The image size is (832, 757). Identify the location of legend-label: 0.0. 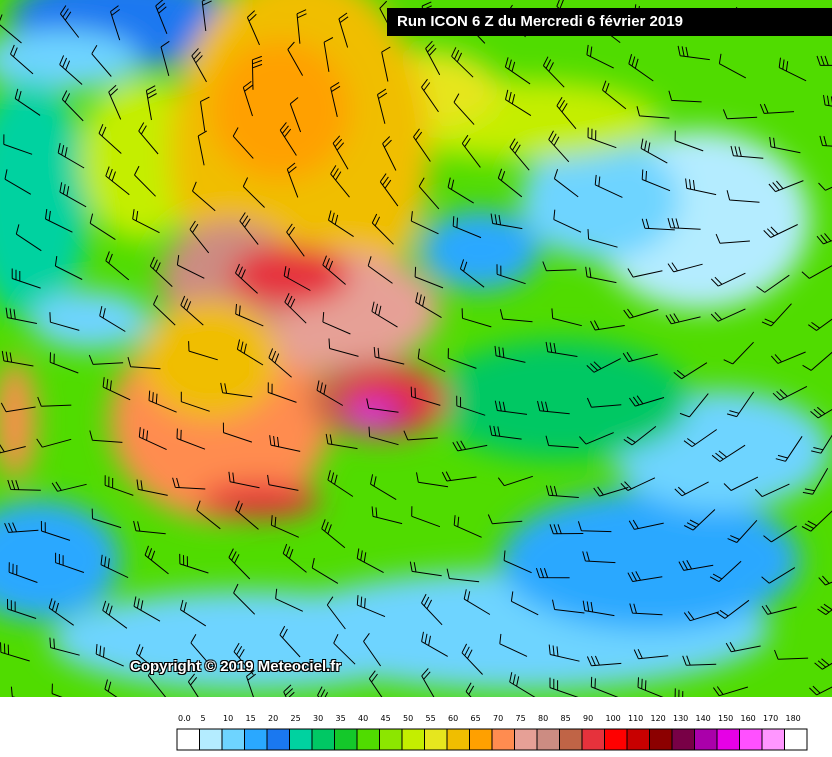
(184, 718).